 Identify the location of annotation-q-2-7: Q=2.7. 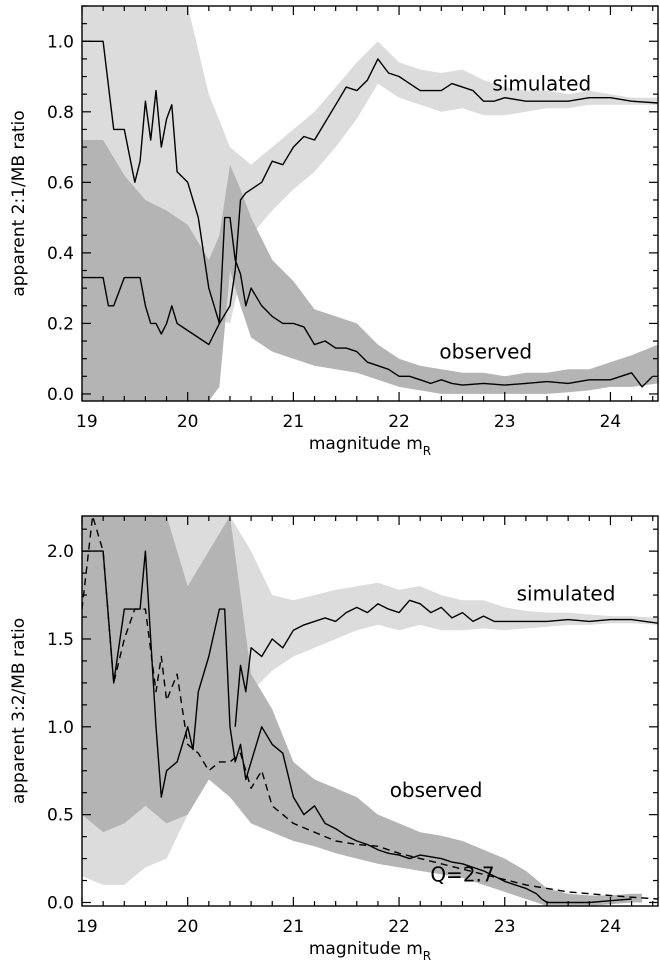
(462, 874).